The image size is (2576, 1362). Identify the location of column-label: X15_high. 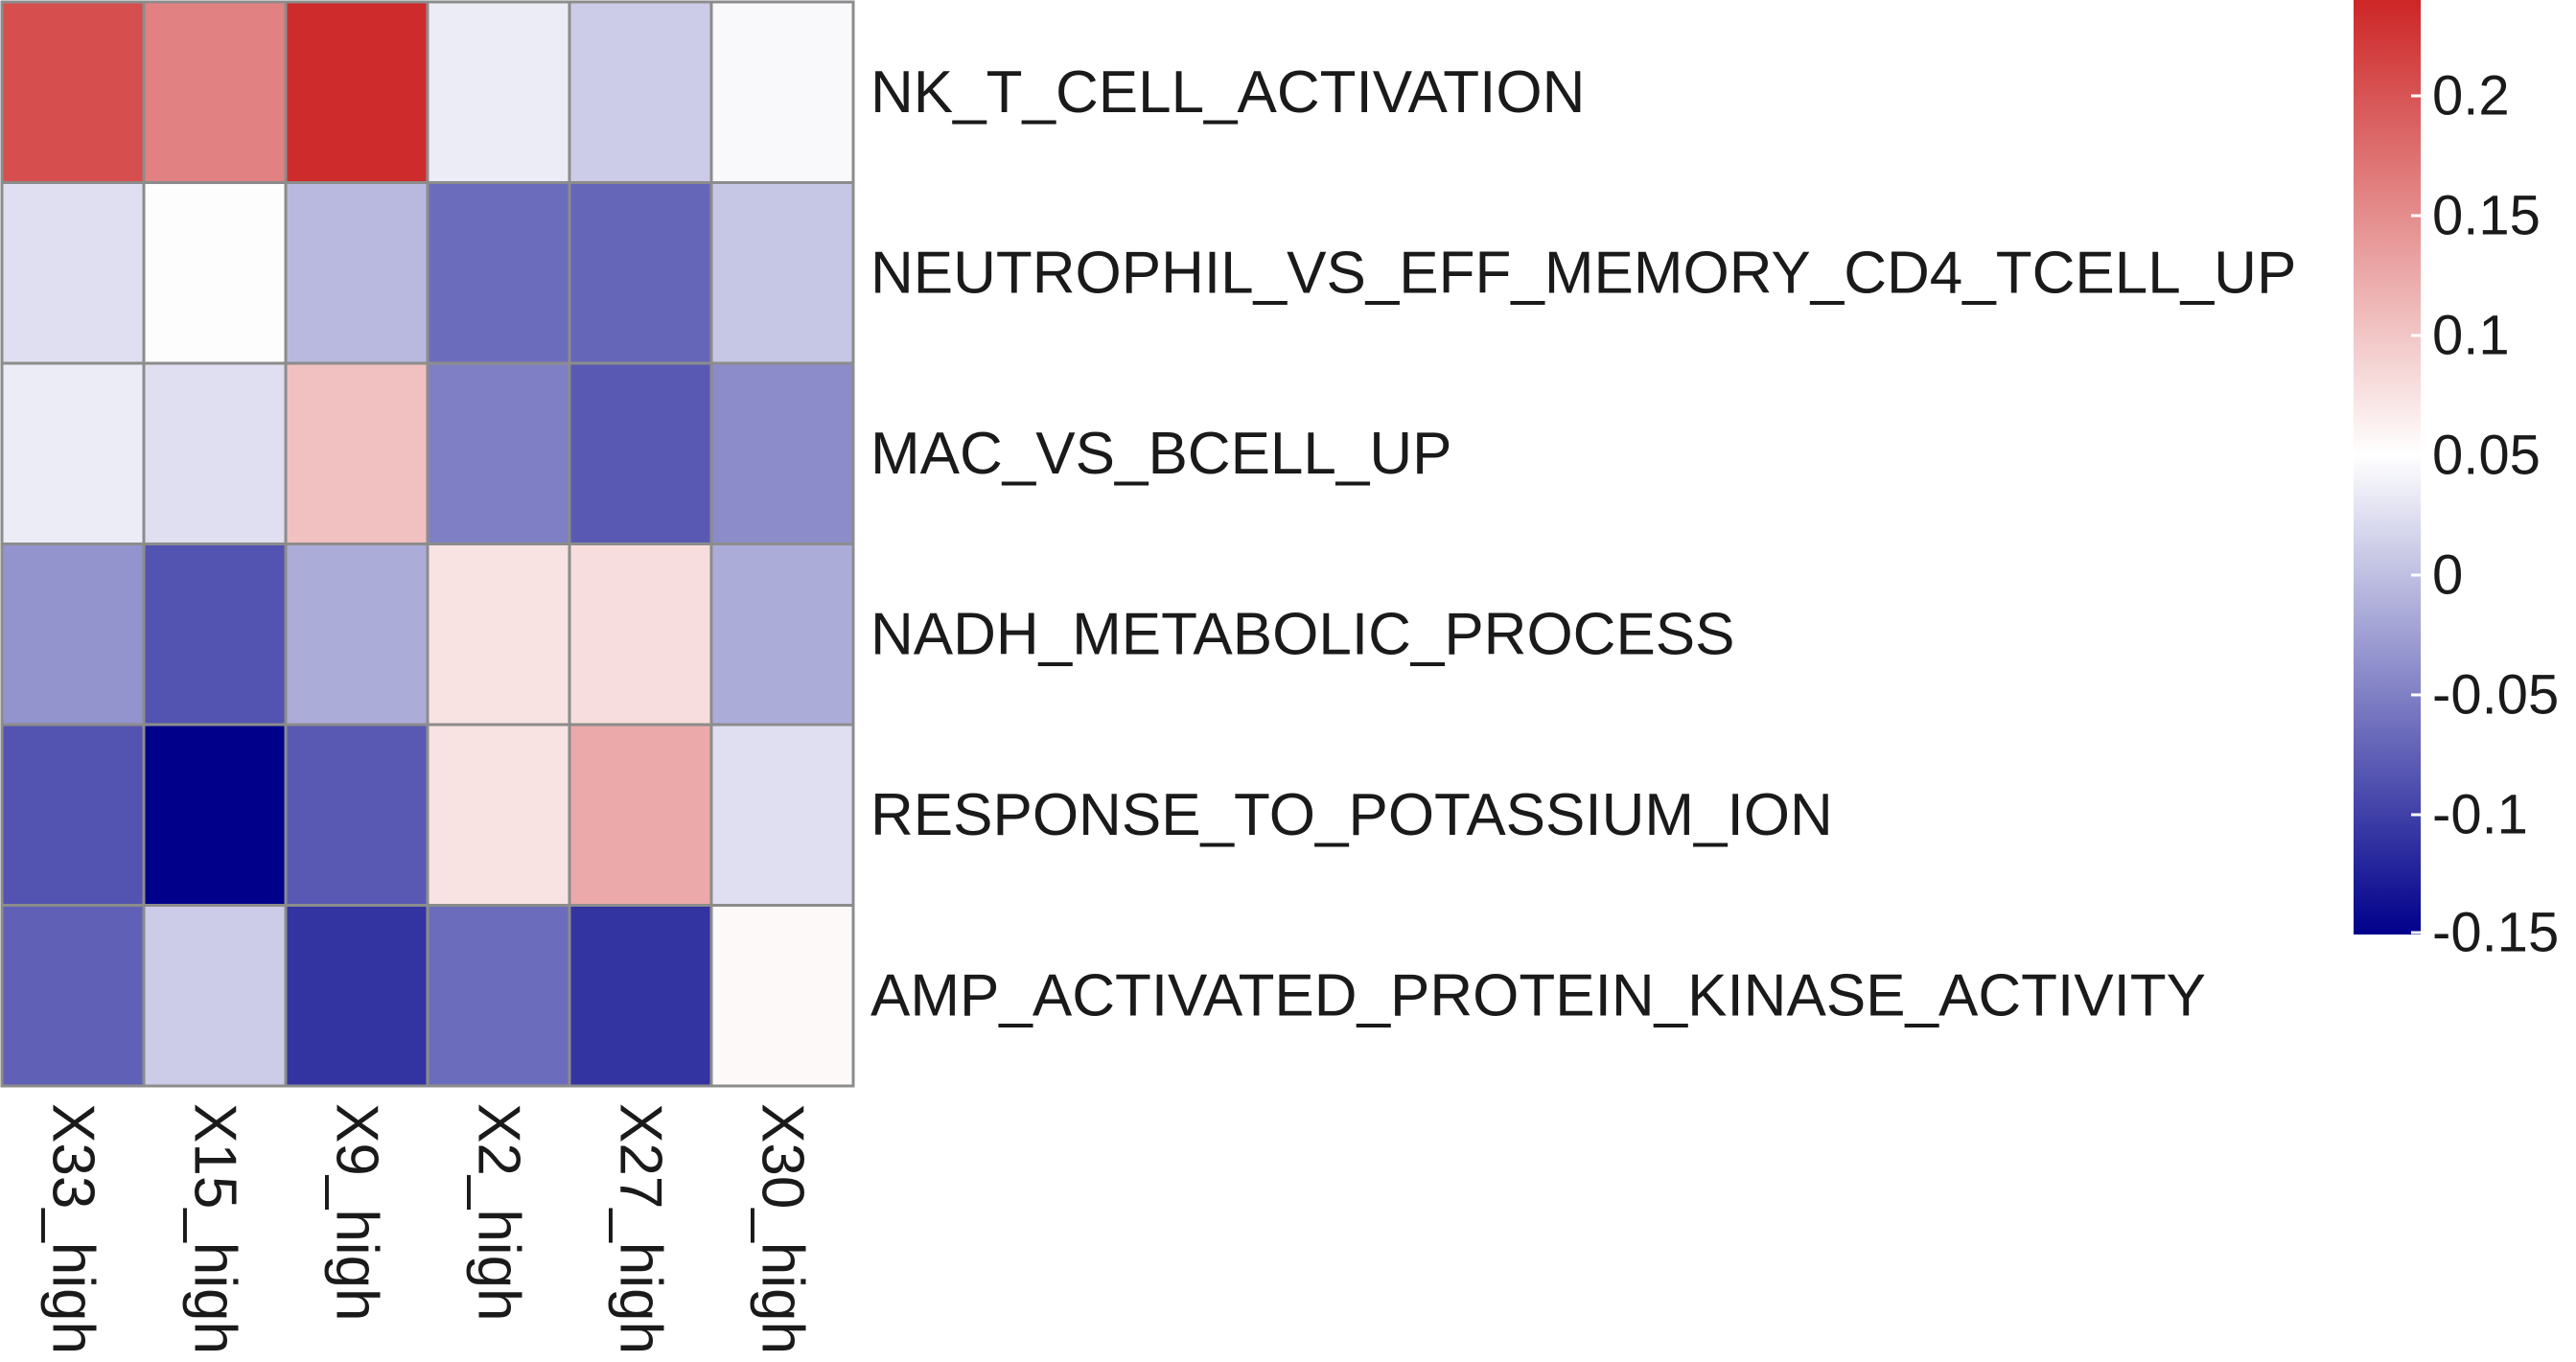
(215, 1228).